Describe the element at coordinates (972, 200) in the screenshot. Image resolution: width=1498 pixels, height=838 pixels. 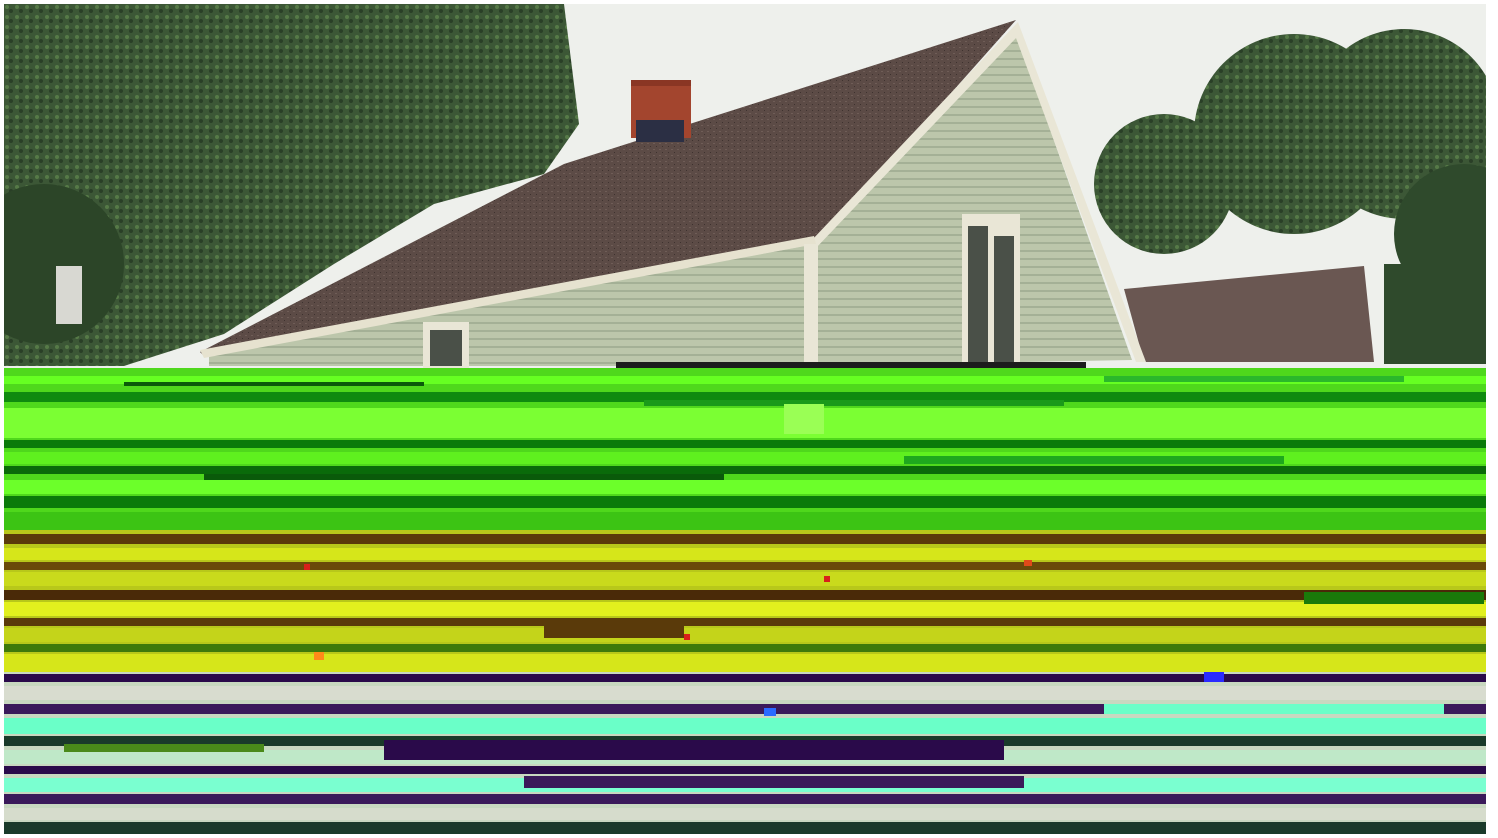
I see `gable-wall` at that location.